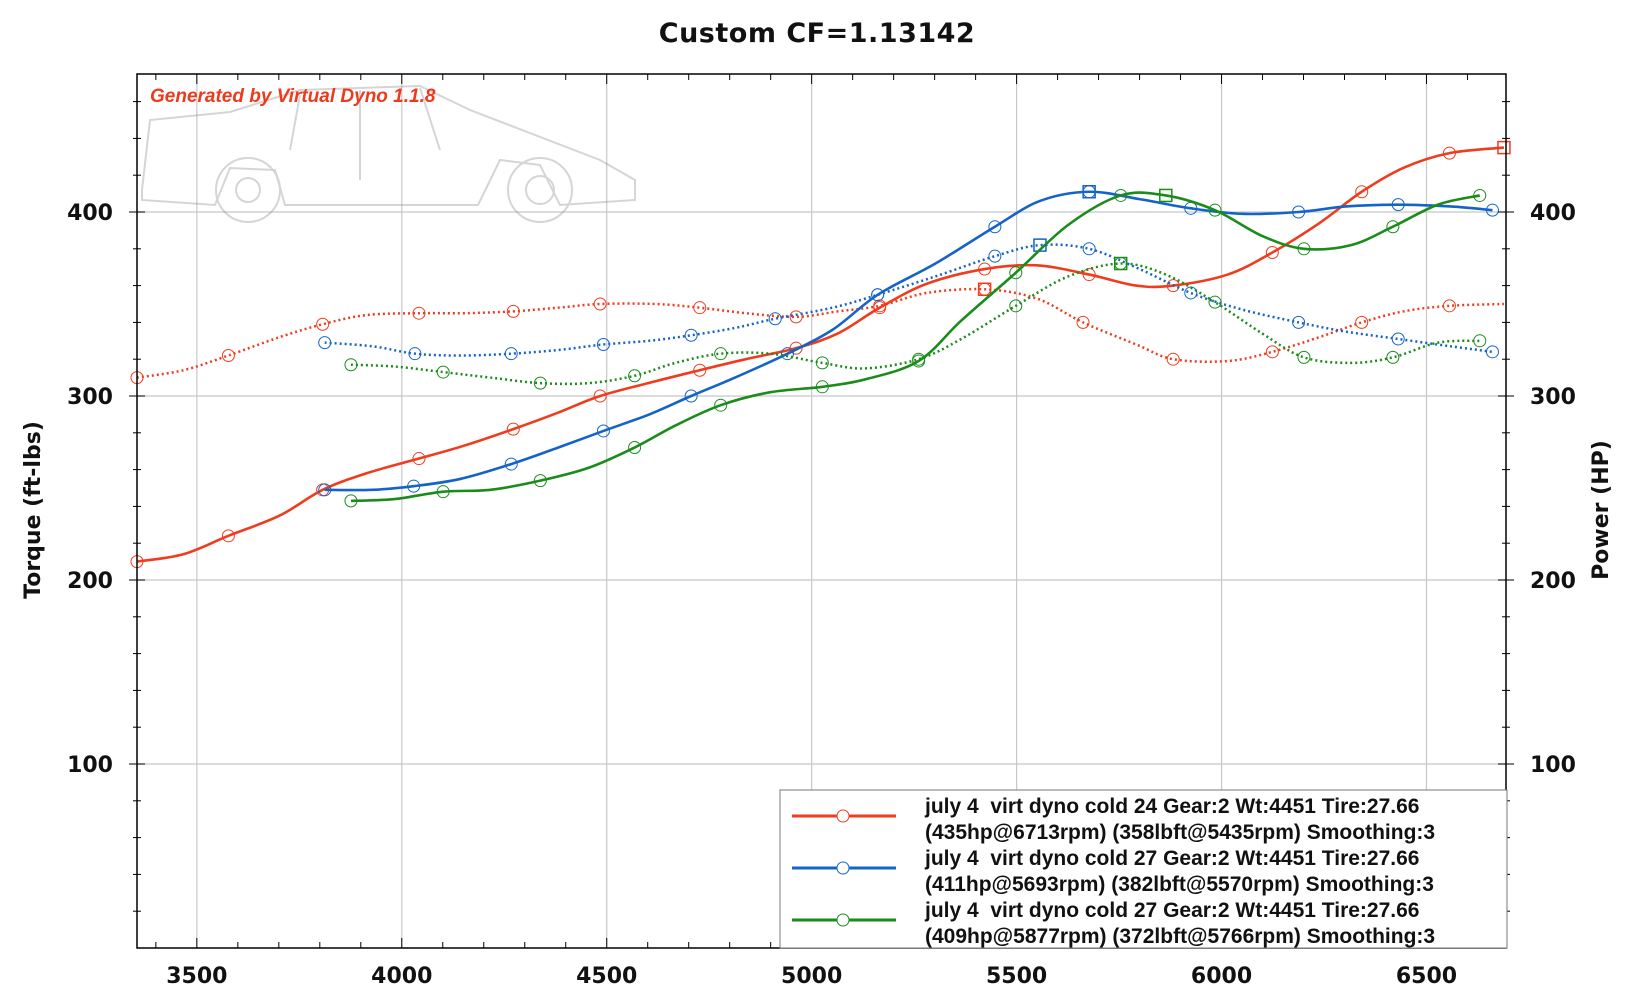  Describe the element at coordinates (1089, 192) in the screenshot. I see `peak-power-marker` at that location.